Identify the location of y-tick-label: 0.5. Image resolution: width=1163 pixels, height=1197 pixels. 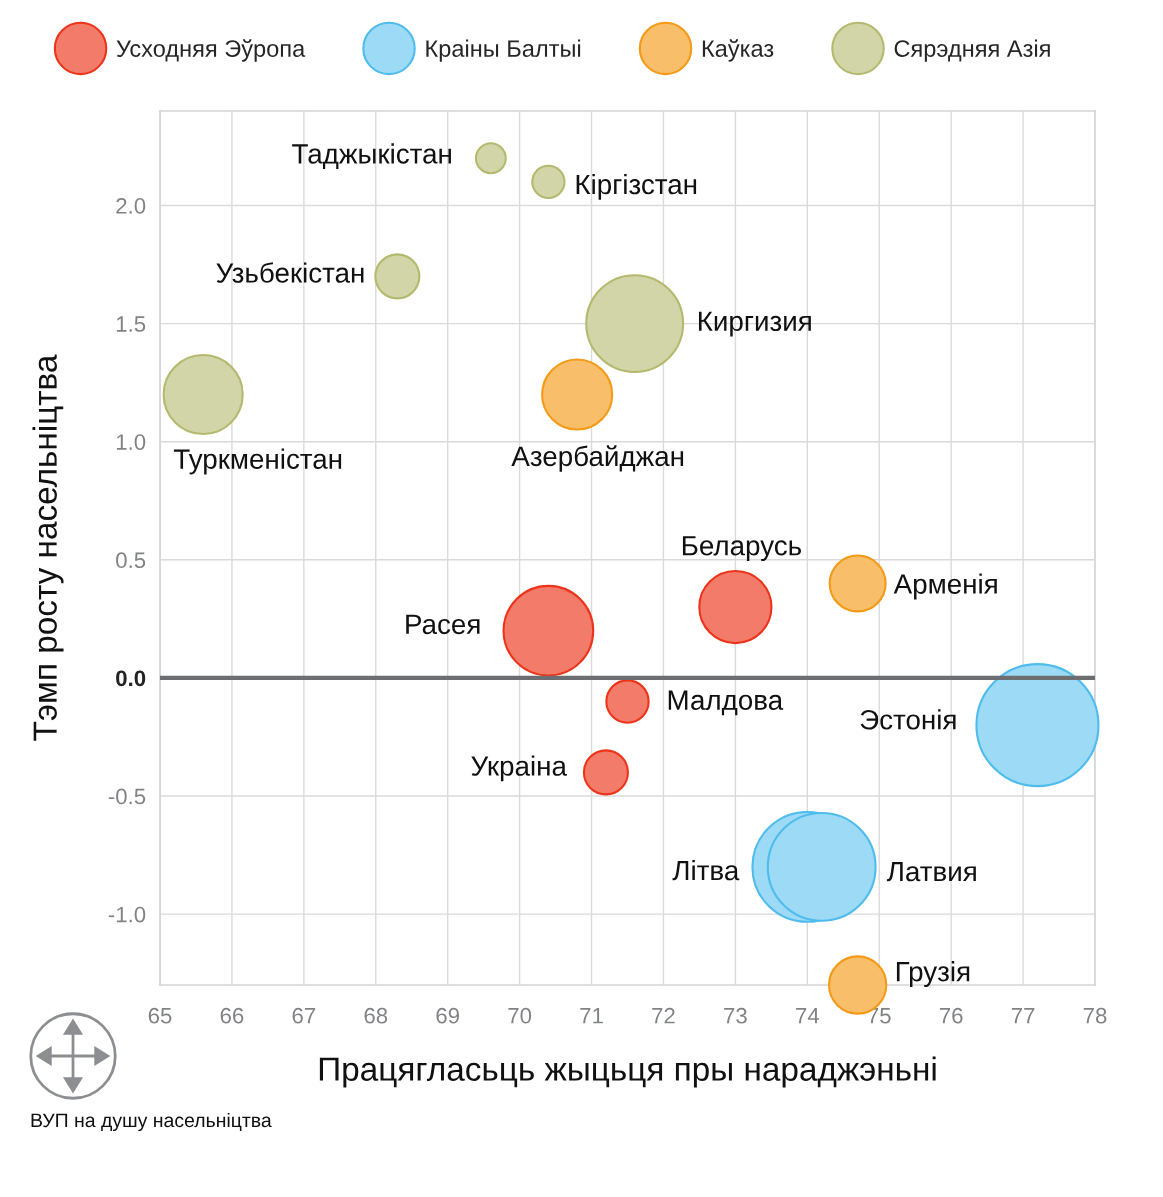
(131, 560).